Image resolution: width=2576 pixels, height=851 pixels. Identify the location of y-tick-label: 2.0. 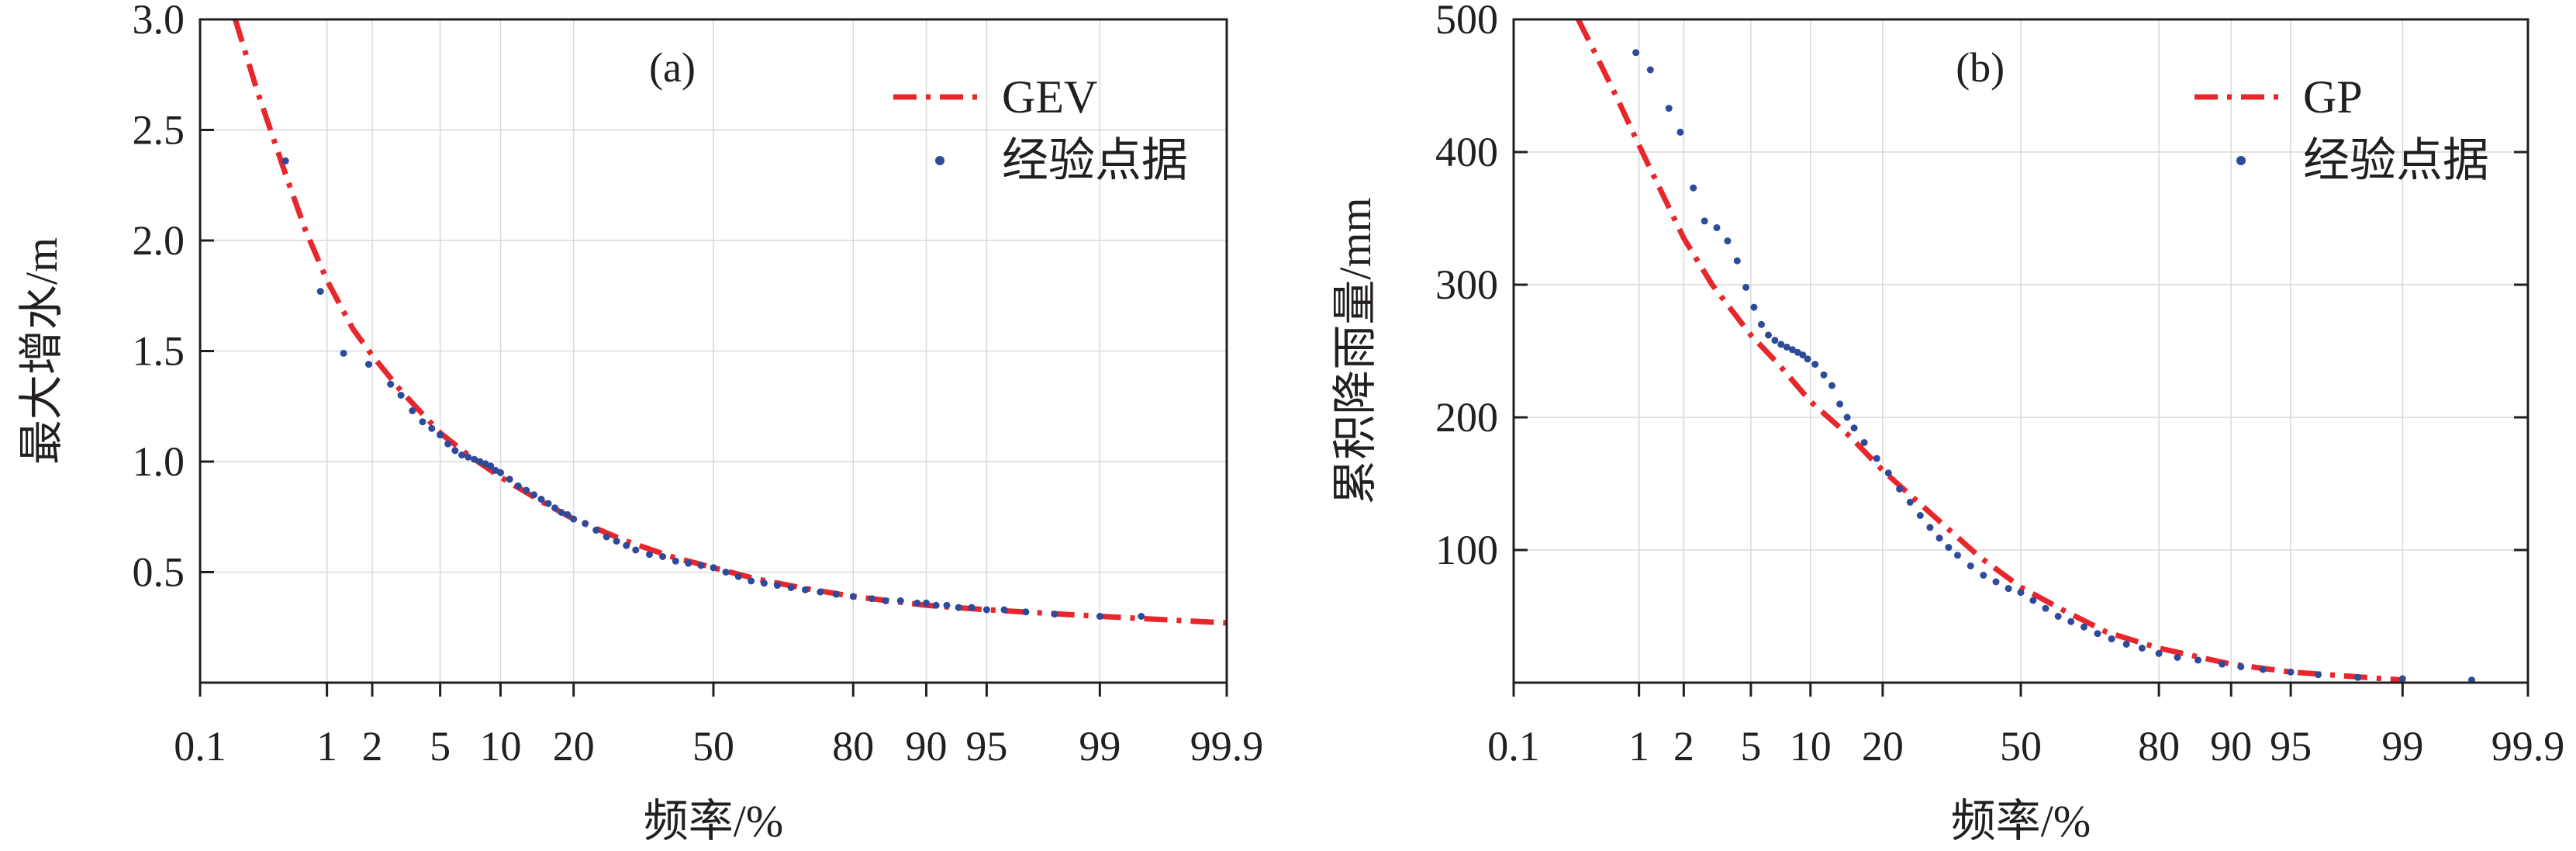
(159, 241).